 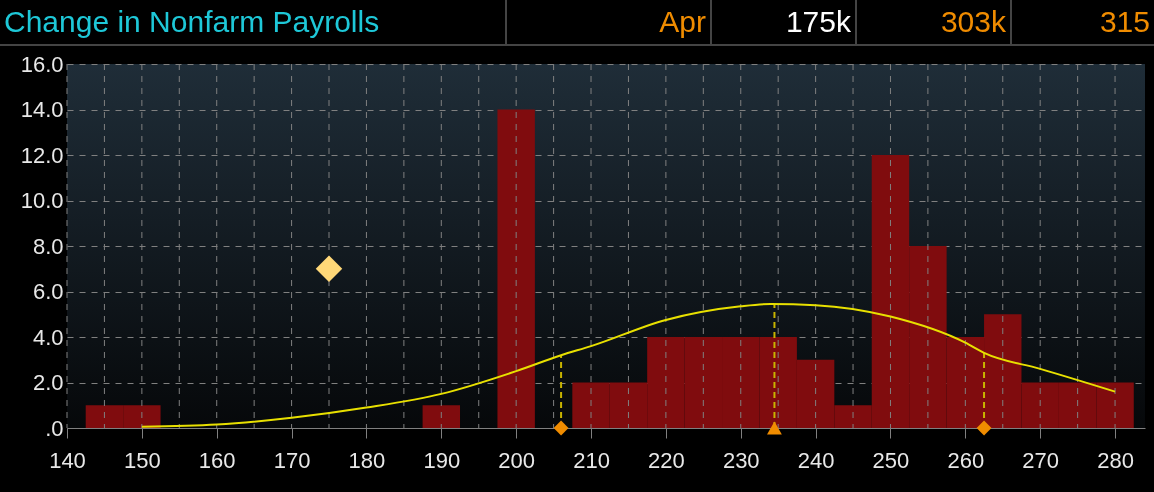 What do you see at coordinates (42, 109) in the screenshot?
I see `y-tick-label: 14.0` at bounding box center [42, 109].